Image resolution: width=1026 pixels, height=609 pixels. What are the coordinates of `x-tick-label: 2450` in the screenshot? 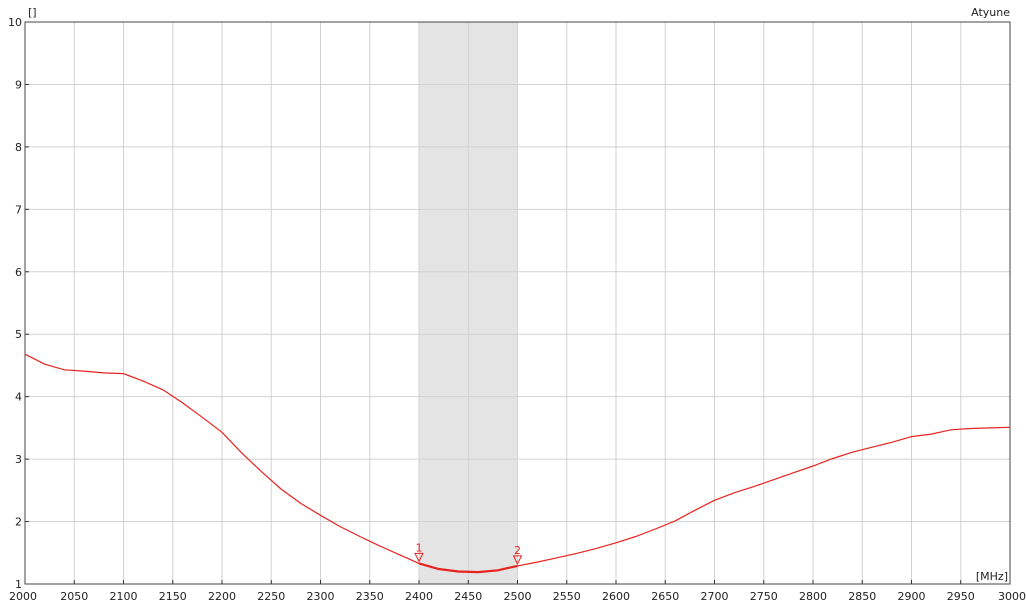 It's located at (468, 596).